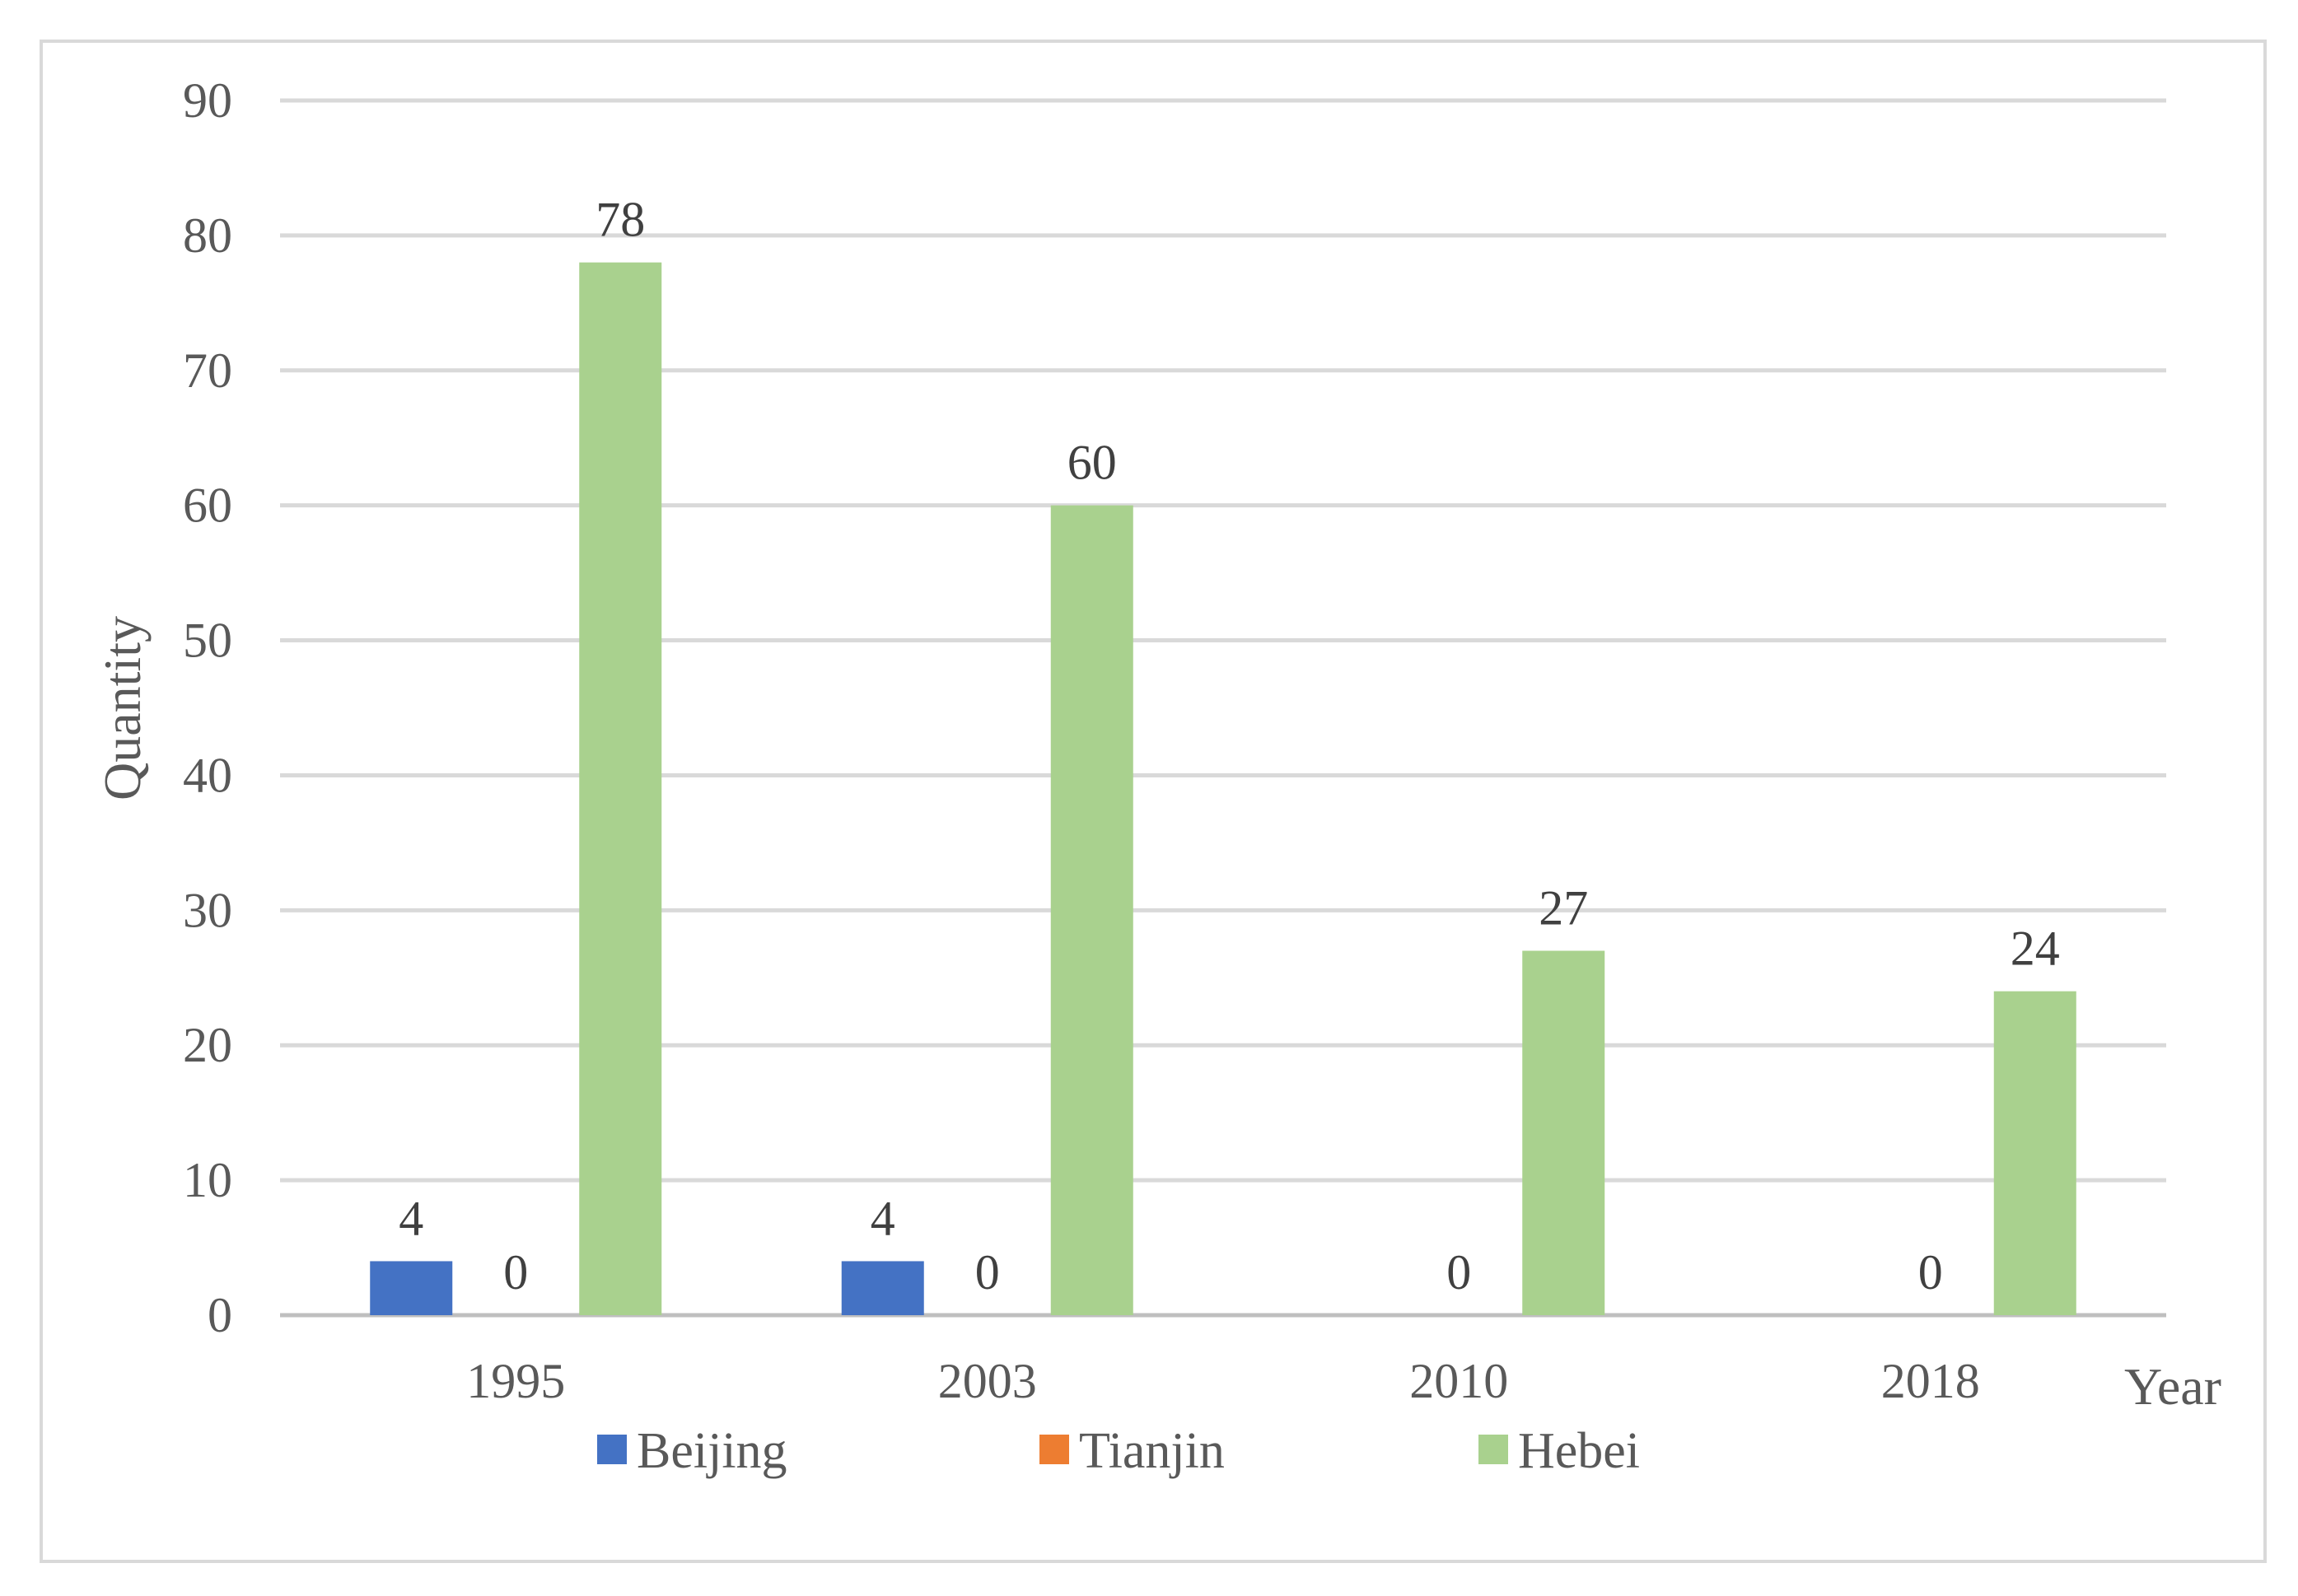 The height and width of the screenshot is (1596, 2298). What do you see at coordinates (882, 1288) in the screenshot?
I see `bar-beijing-2003` at bounding box center [882, 1288].